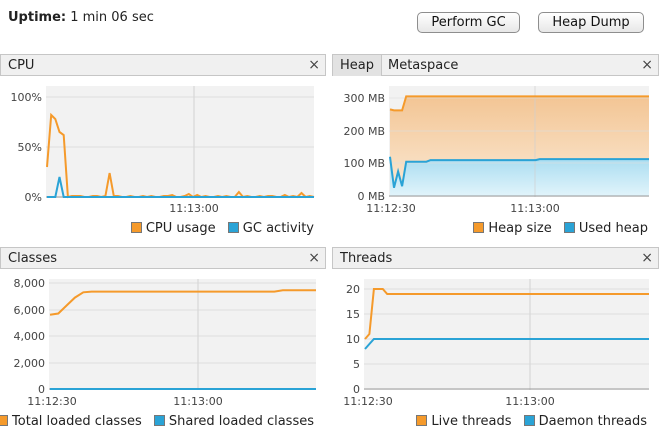 This screenshot has width=659, height=434. I want to click on total-loaded-classes-label: Total loaded classes, so click(77, 421).